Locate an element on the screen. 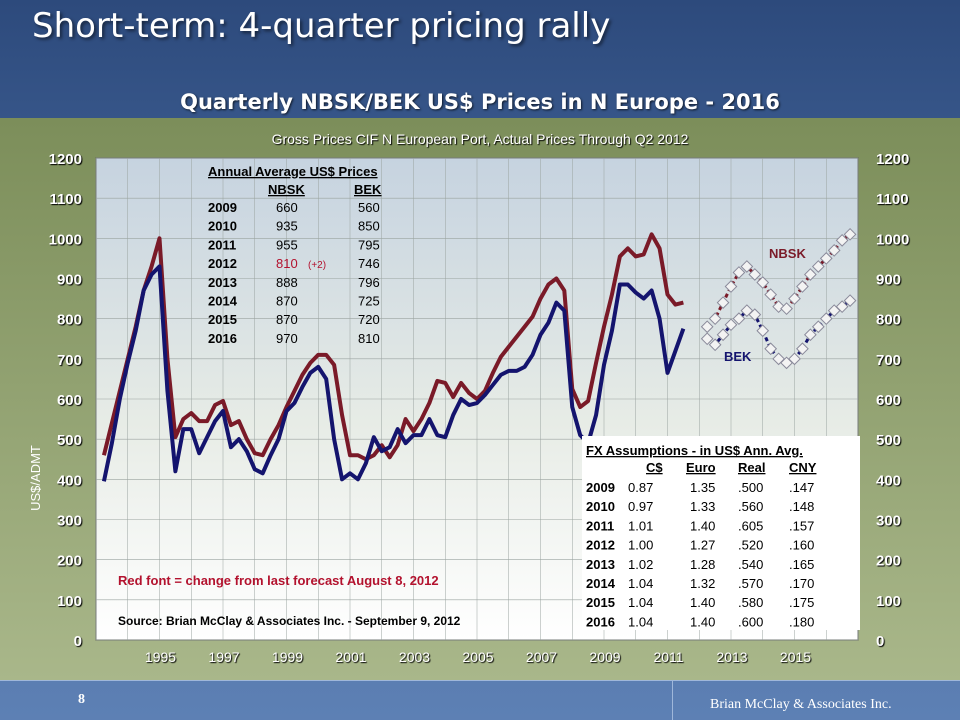 The height and width of the screenshot is (720, 960). y-tick-label-left: 200 is located at coordinates (69, 561).